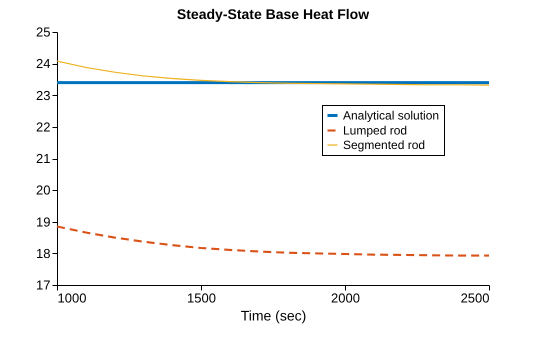  Describe the element at coordinates (391, 115) in the screenshot. I see `legend-label: Analytical solution` at that location.